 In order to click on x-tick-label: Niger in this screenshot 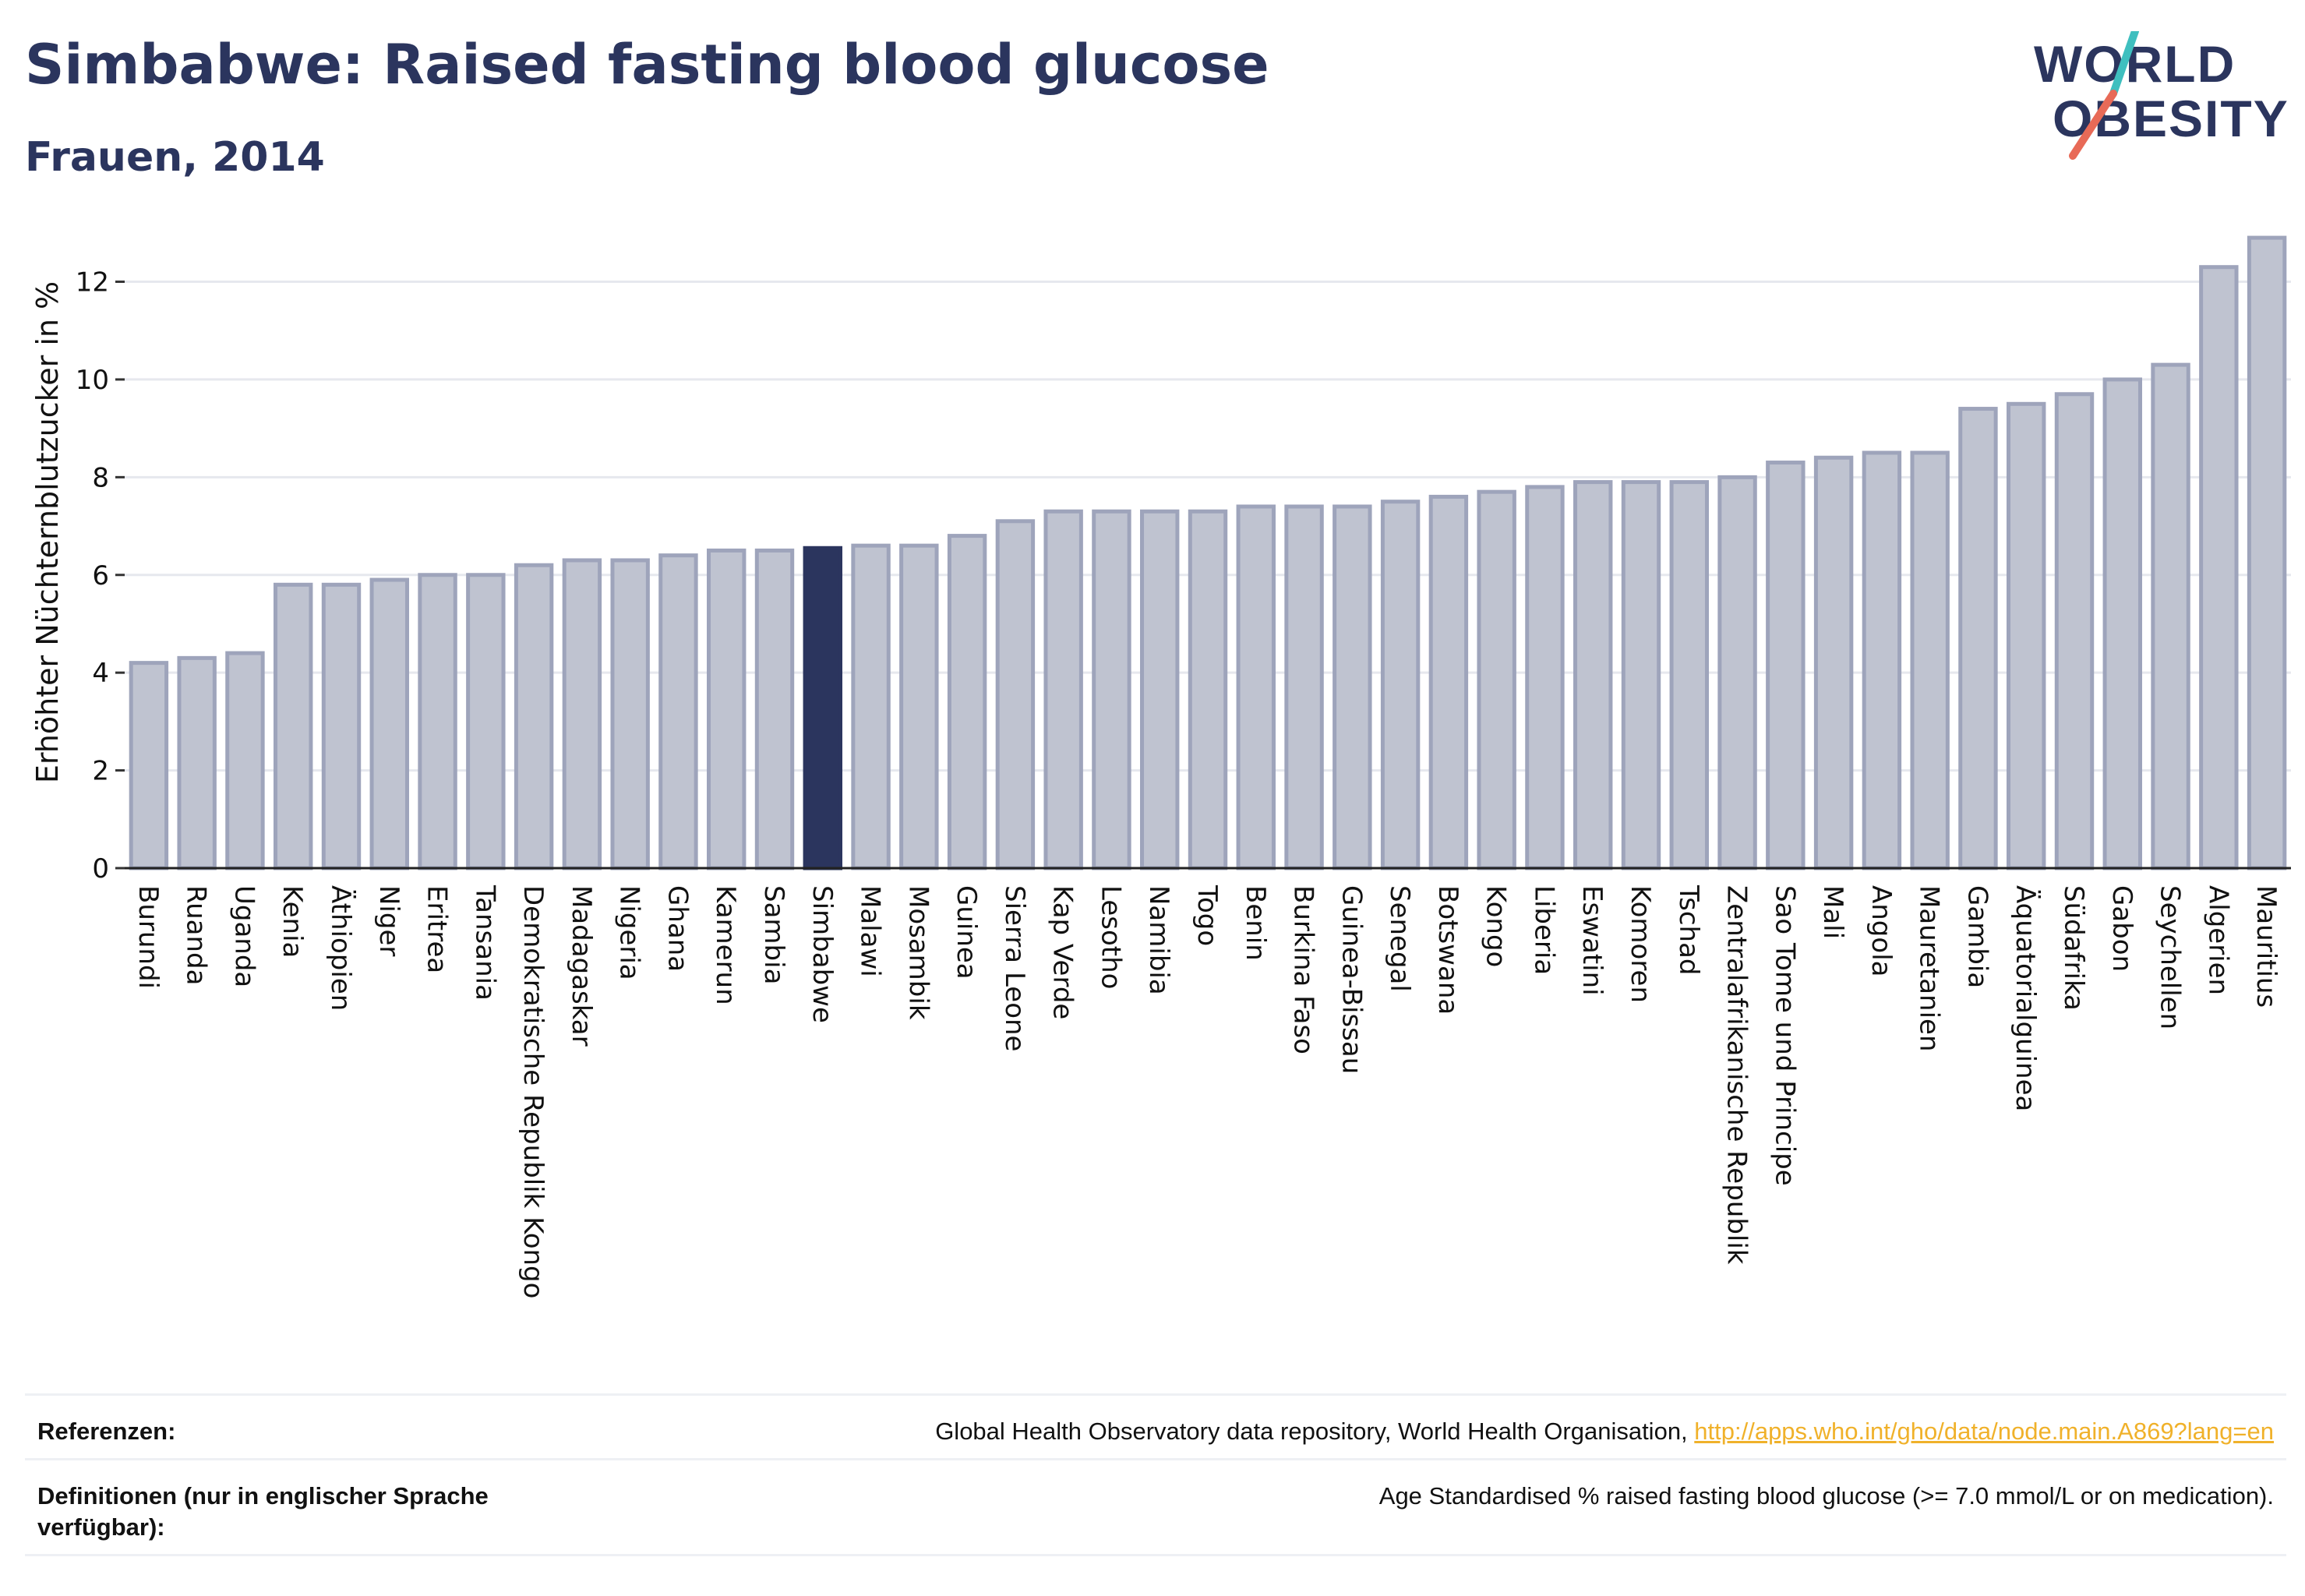, I will do `click(388, 920)`.